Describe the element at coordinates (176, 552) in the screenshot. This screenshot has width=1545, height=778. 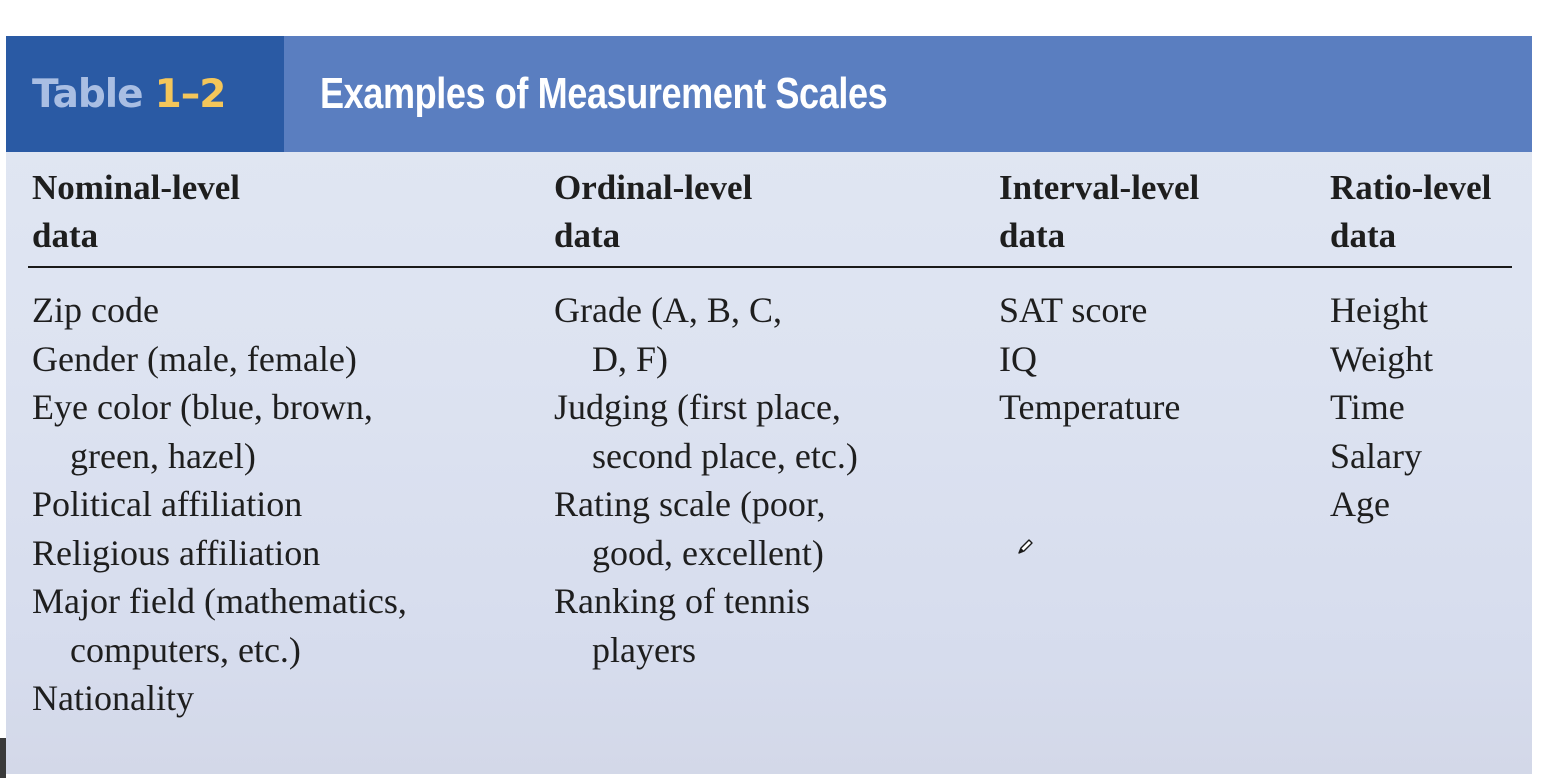
I see `list-item: Religious affiliation` at that location.